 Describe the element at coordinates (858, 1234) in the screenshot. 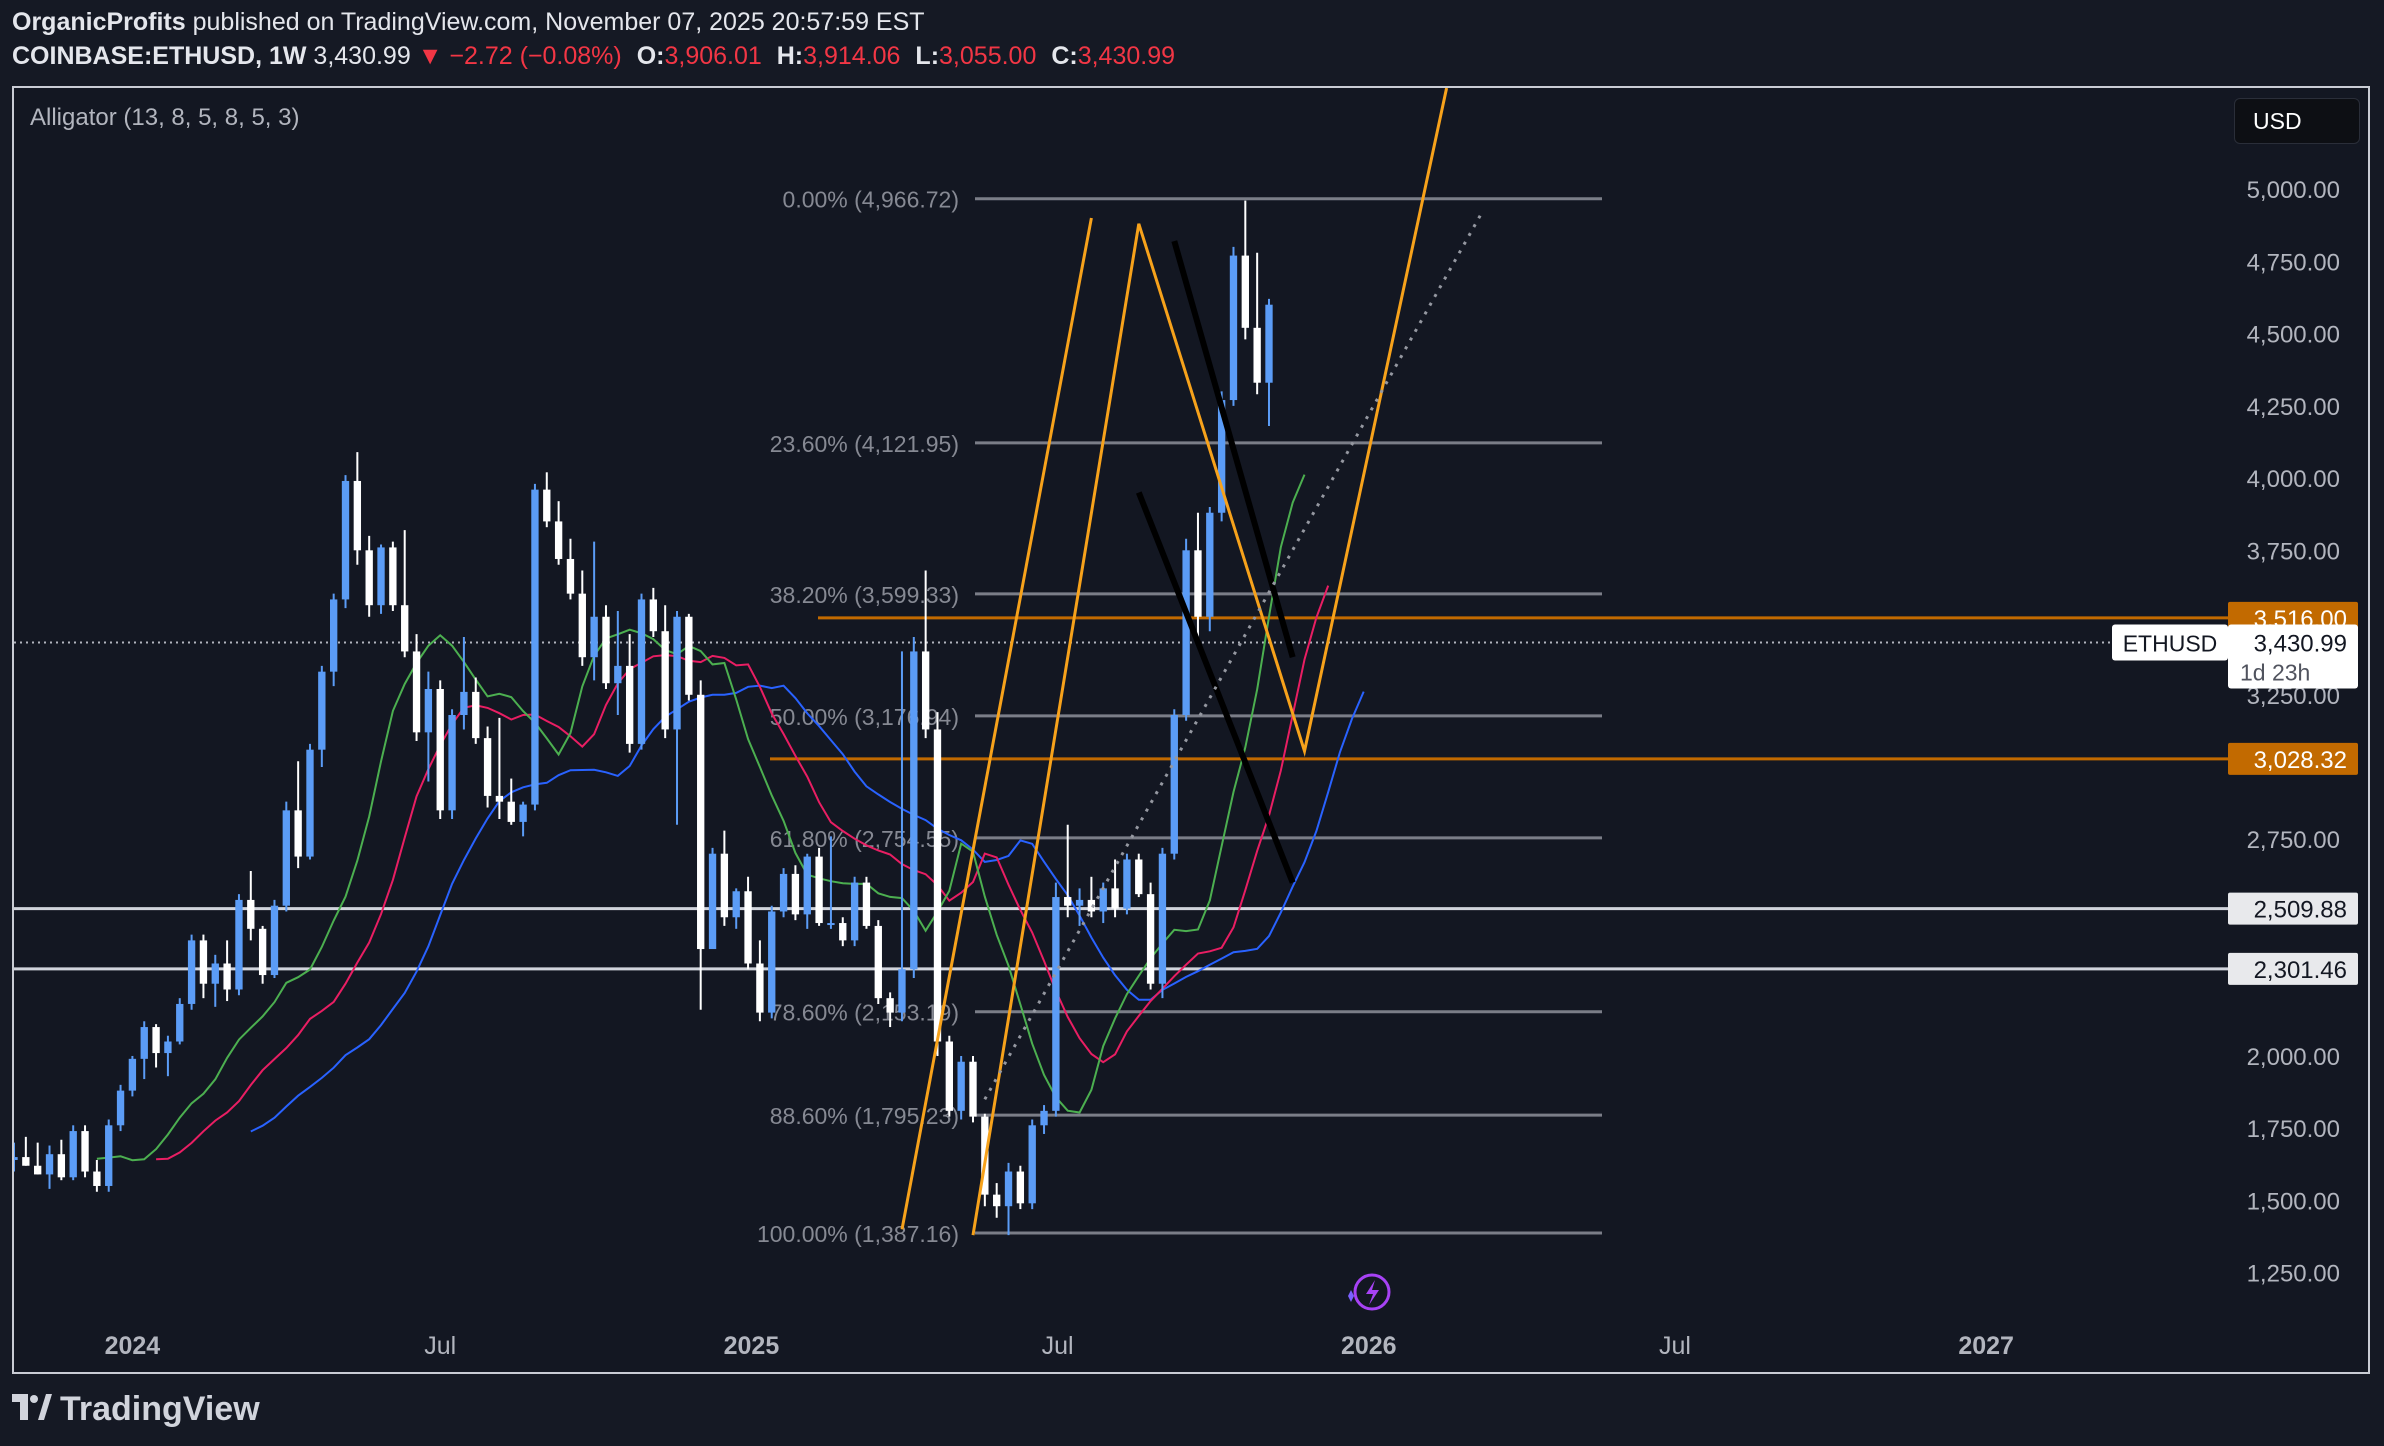

I see `fib-label: 100.00% (1,387.16)` at that location.